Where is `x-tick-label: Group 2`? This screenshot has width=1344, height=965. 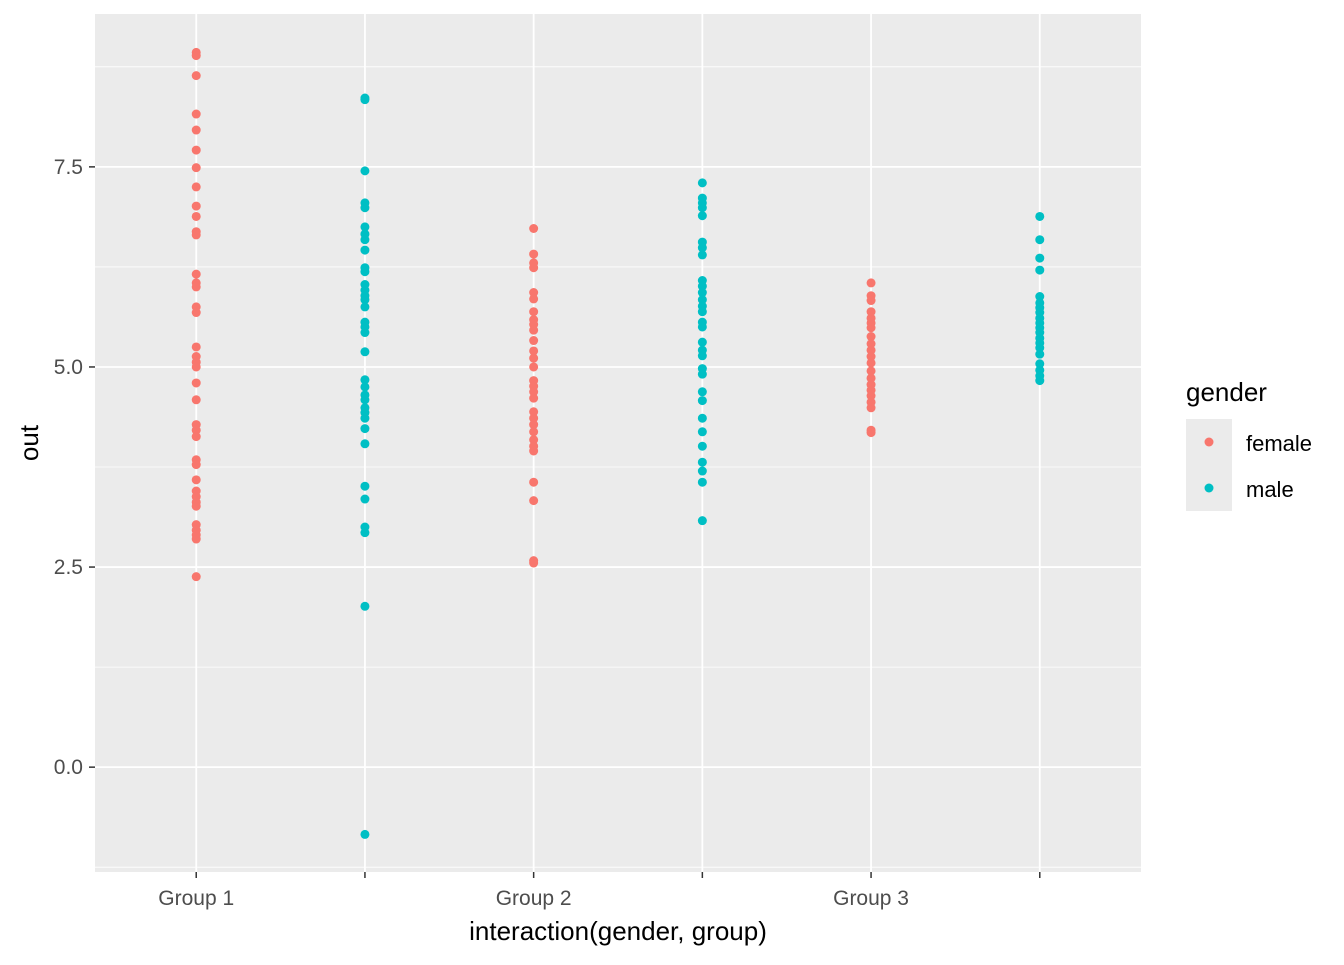
x-tick-label: Group 2 is located at coordinates (534, 898).